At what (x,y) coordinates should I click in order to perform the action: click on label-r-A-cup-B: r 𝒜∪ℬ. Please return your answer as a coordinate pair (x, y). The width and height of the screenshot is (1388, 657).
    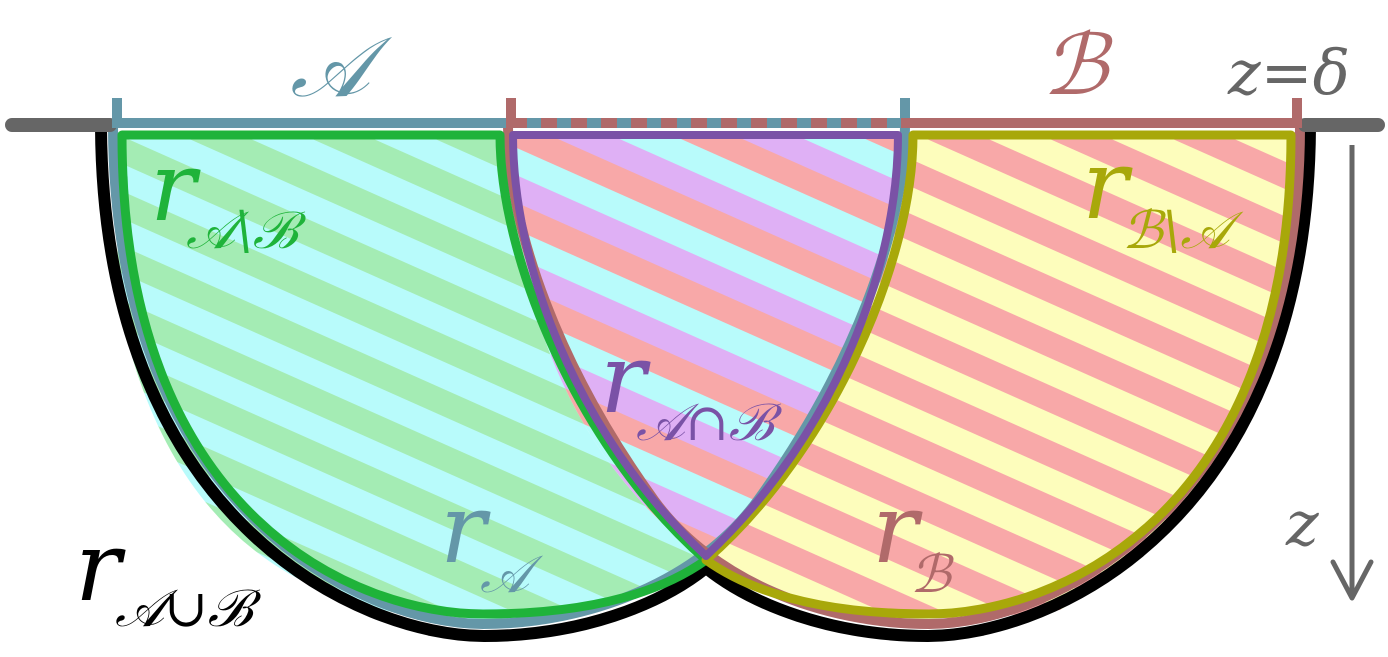
    Looking at the image, I should click on (168, 575).